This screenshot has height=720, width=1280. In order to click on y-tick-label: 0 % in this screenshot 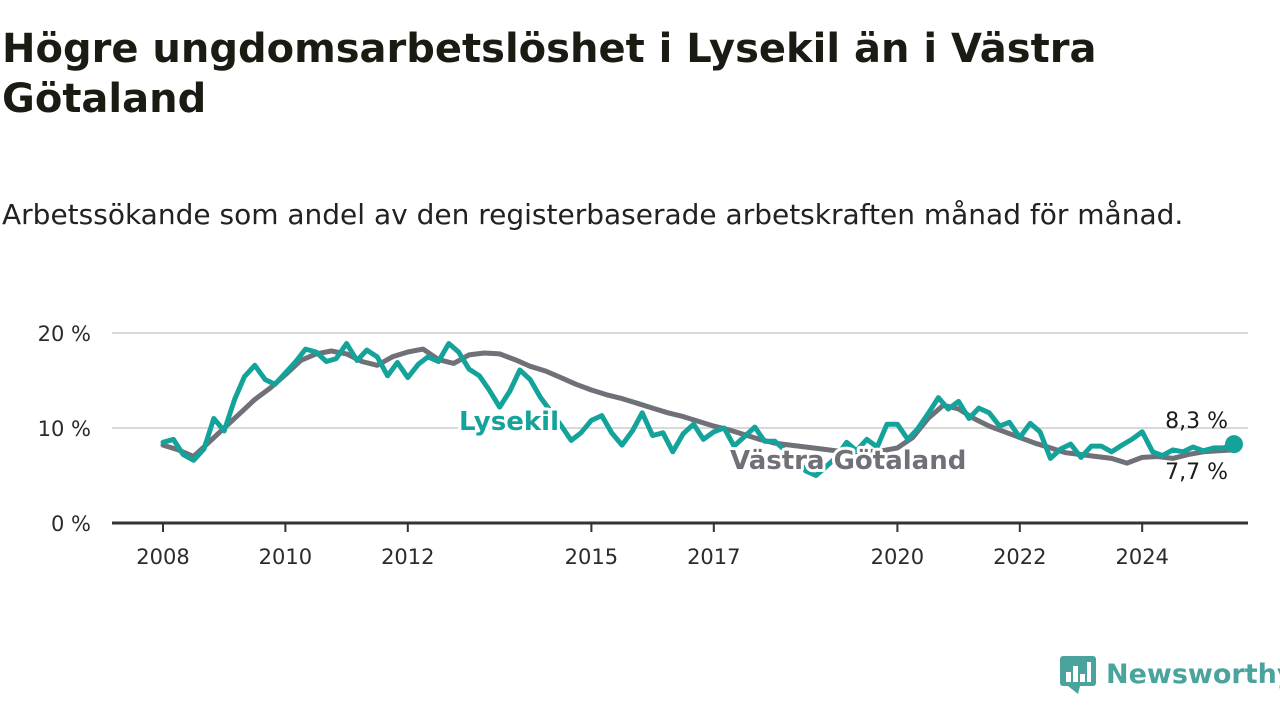, I will do `click(71, 524)`.